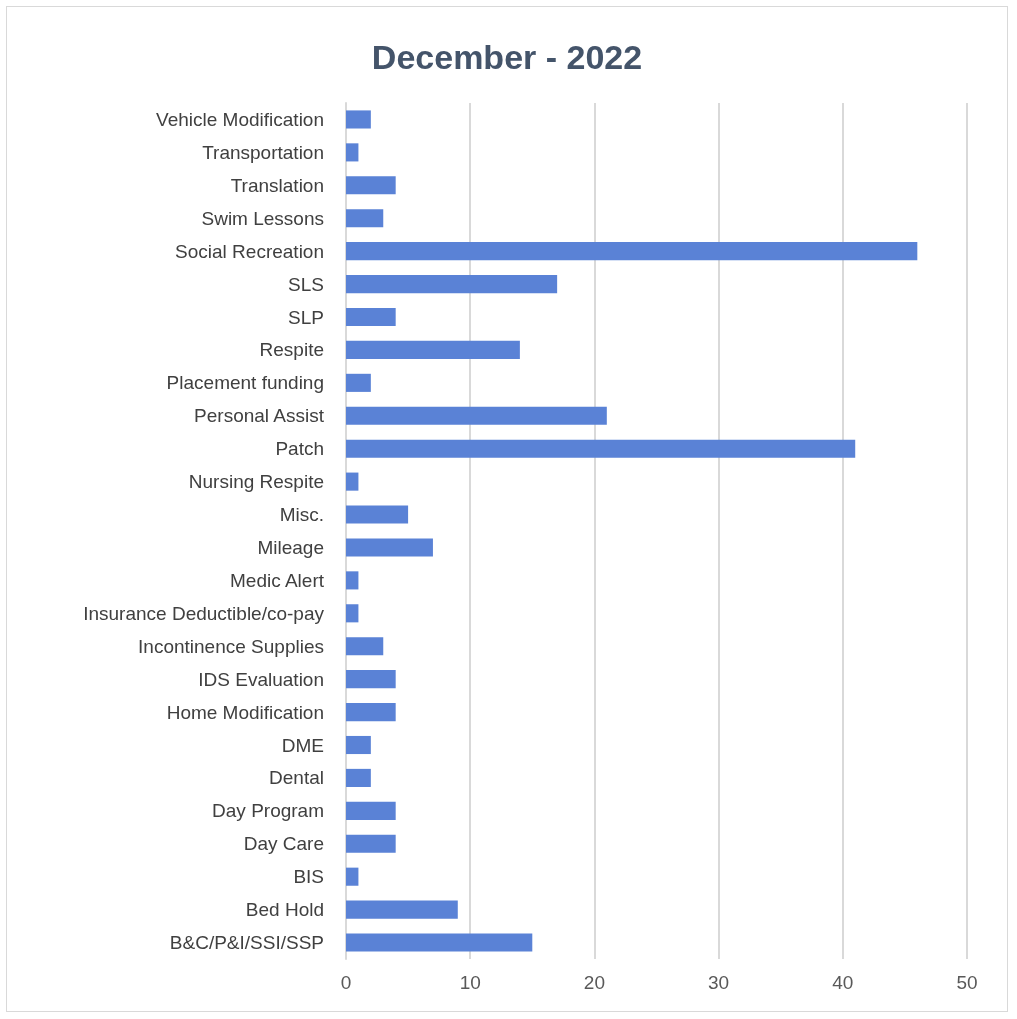 The width and height of the screenshot is (1017, 1019). What do you see at coordinates (277, 185) in the screenshot?
I see `y-tick-label: Translation` at bounding box center [277, 185].